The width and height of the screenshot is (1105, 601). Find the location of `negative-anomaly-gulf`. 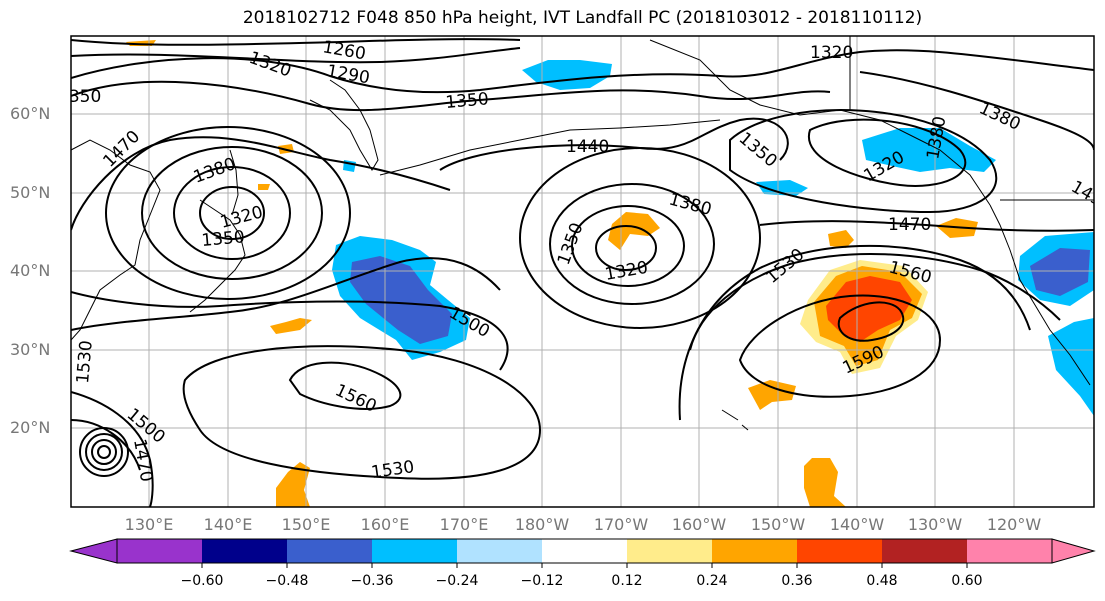

negative-anomaly-gulf is located at coordinates (782, 188).